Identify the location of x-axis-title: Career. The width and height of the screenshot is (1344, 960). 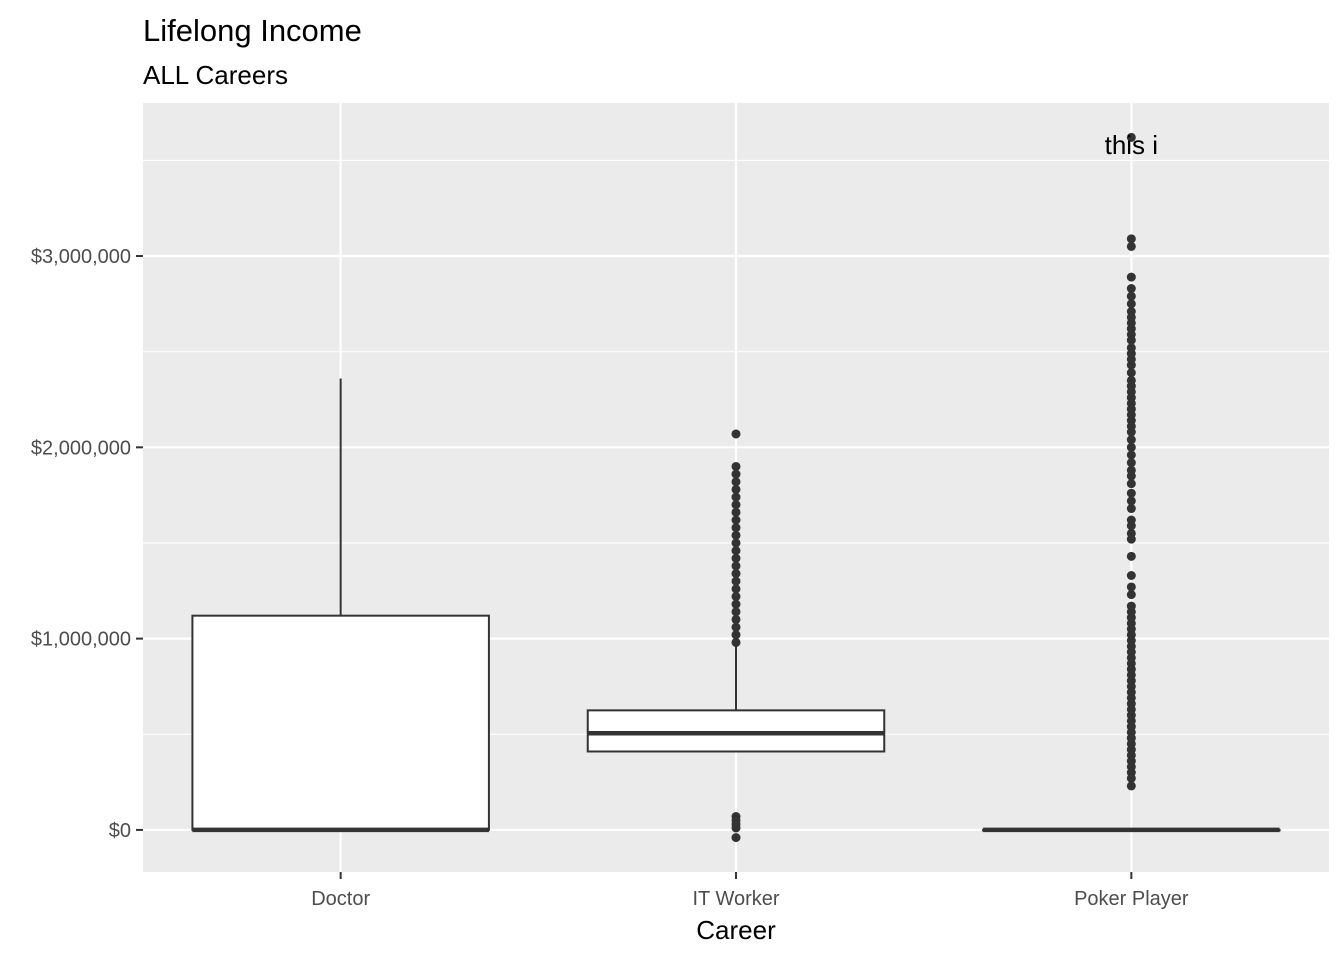
(736, 930).